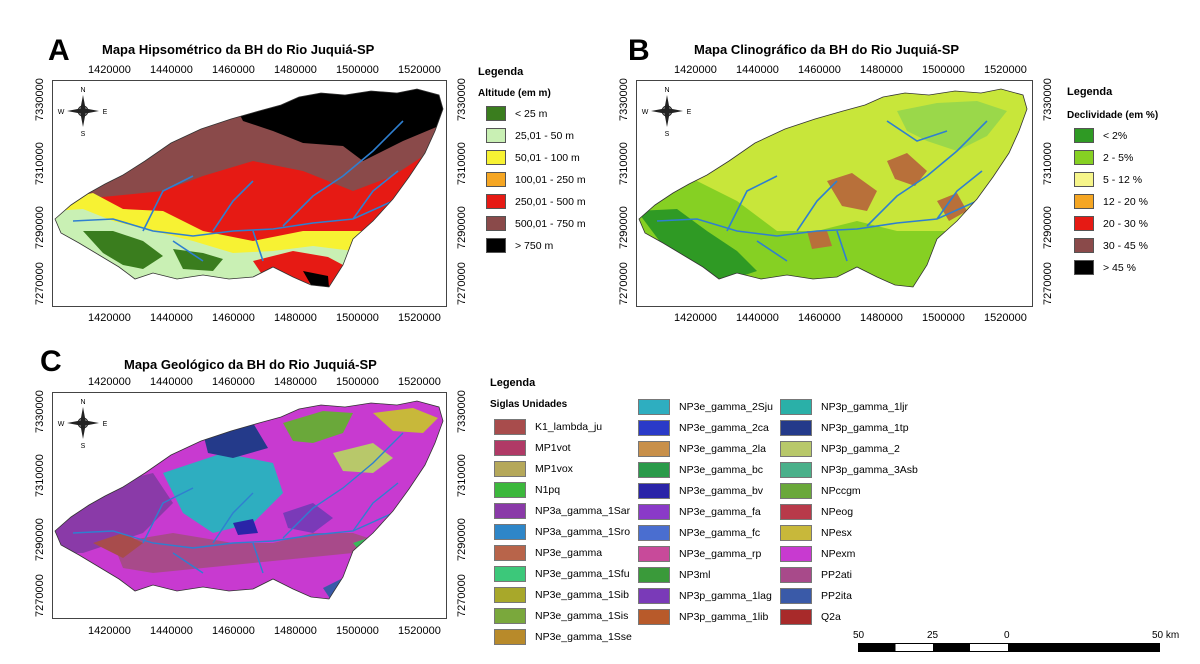  I want to click on legend-subtitle-c: Siglas Unidades, so click(529, 404).